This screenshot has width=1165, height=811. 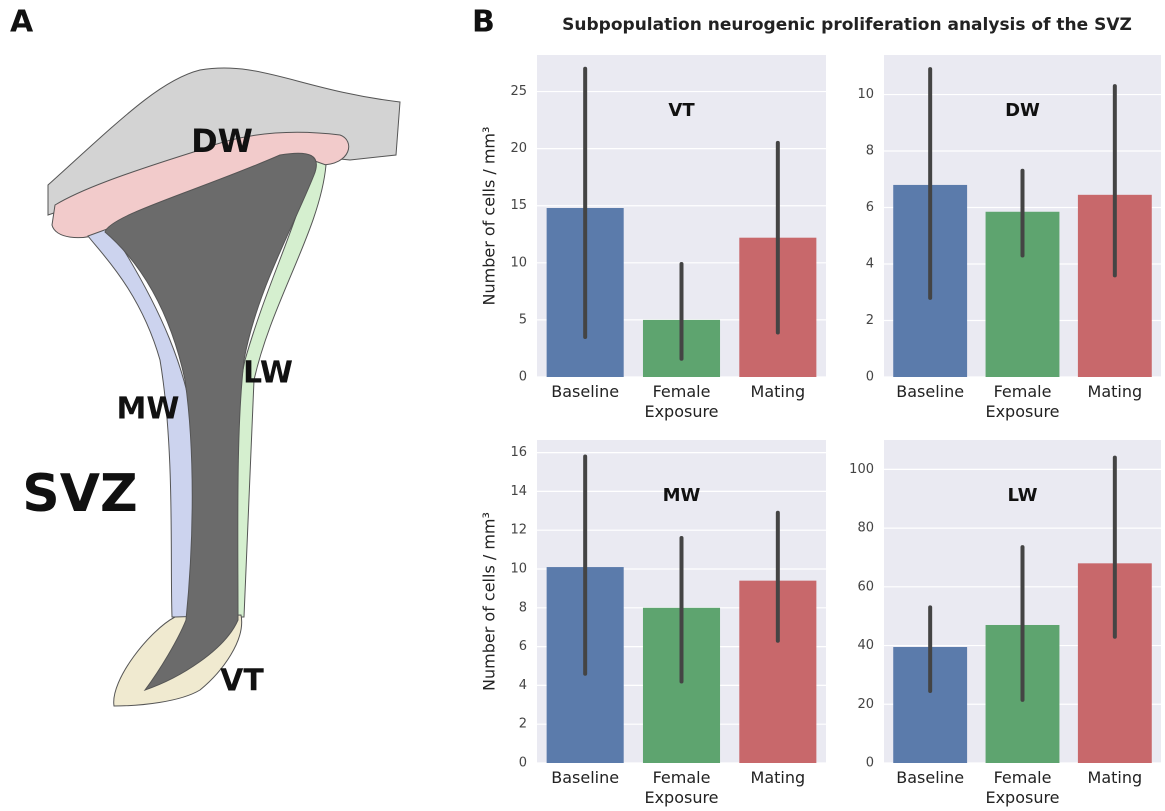 I want to click on region-label: VT, so click(x=242, y=681).